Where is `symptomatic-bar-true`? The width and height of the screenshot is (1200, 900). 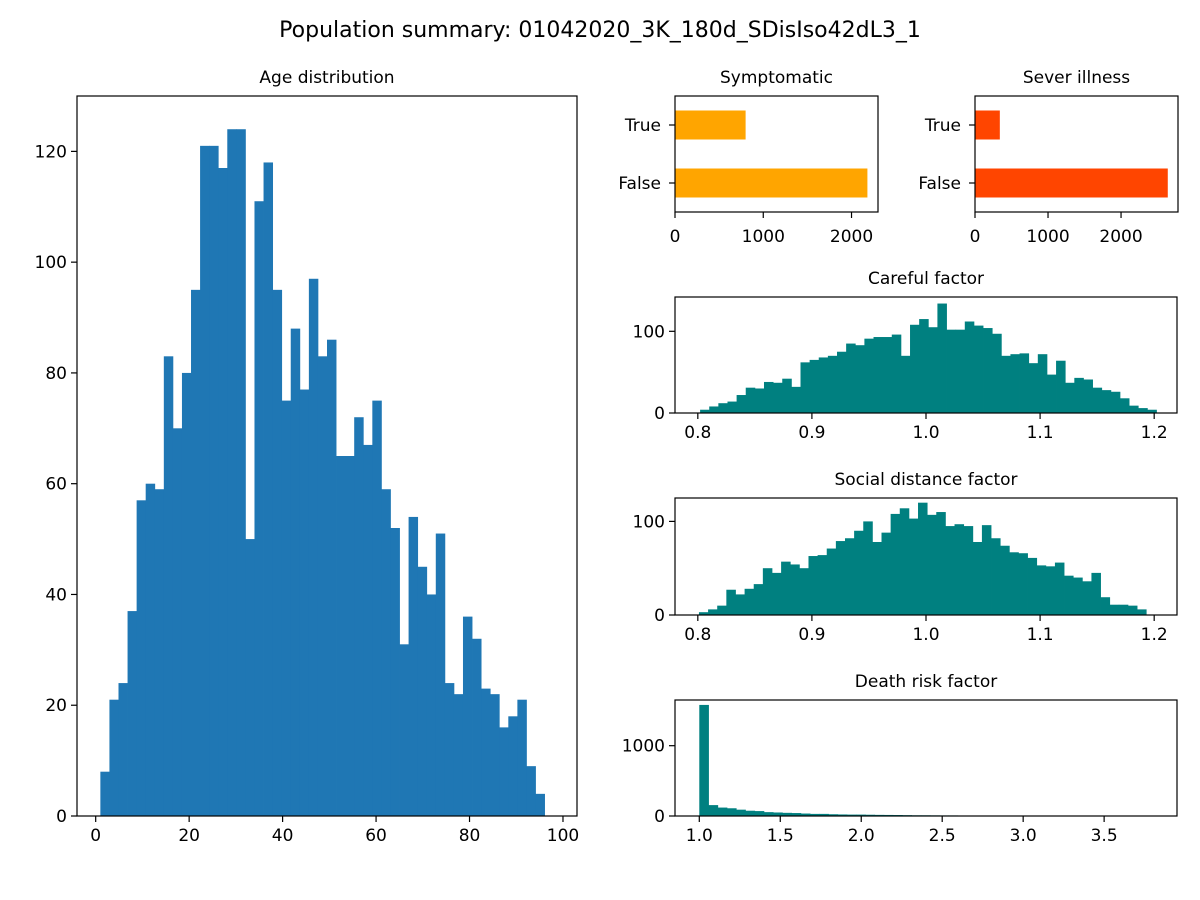
symptomatic-bar-true is located at coordinates (710, 125).